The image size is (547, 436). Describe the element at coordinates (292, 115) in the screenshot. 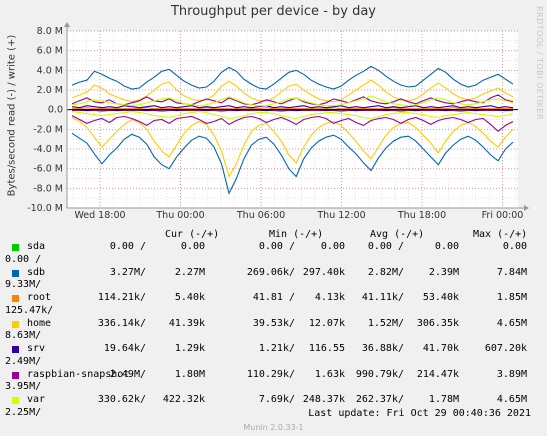

I see `series-line-var-read` at that location.